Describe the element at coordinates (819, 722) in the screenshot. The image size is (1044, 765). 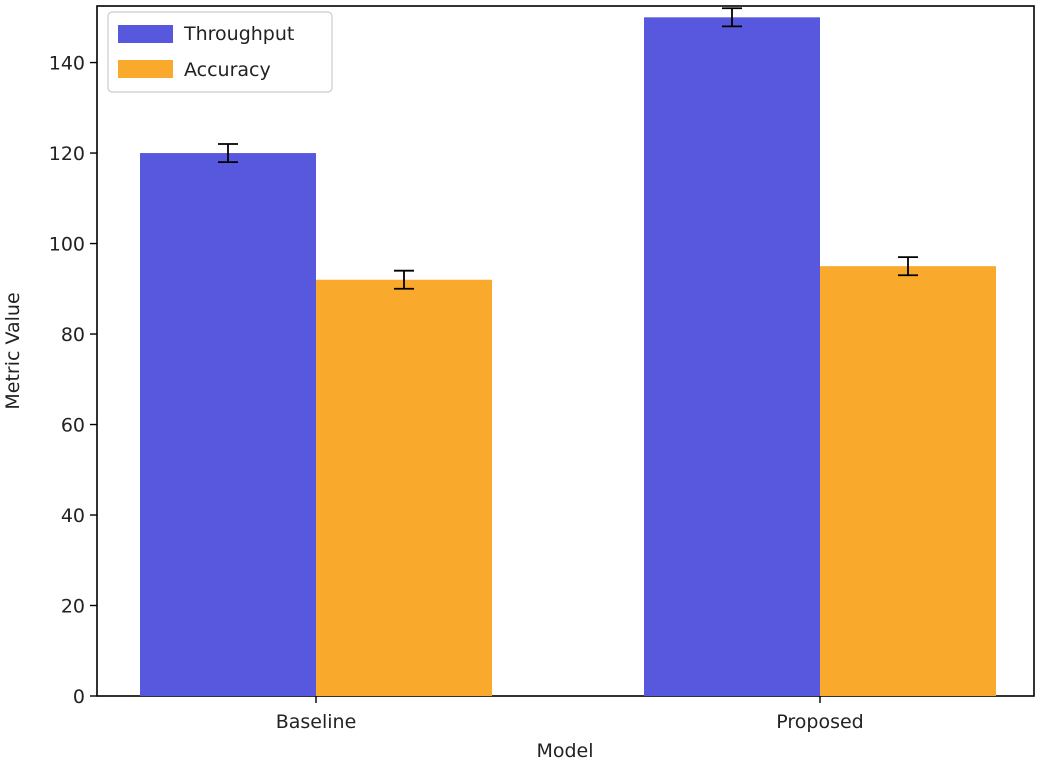
I see `x-tick-label-proposed: Proposed` at that location.